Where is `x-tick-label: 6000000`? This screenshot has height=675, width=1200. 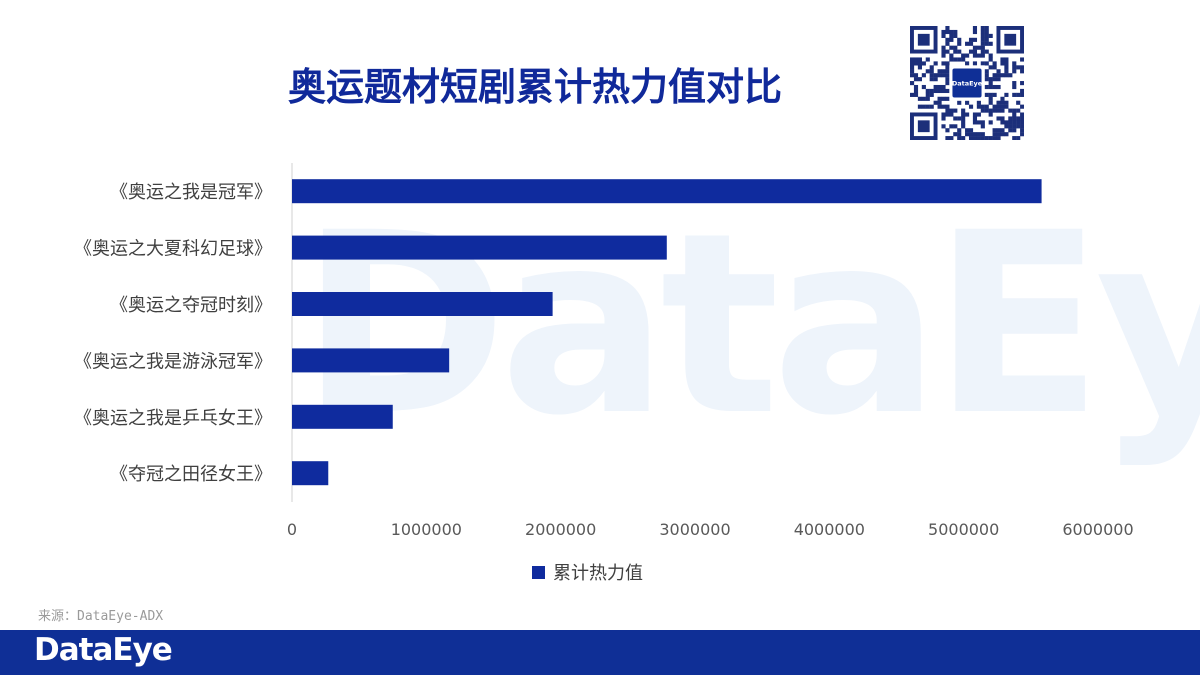
x-tick-label: 6000000 is located at coordinates (1097, 529).